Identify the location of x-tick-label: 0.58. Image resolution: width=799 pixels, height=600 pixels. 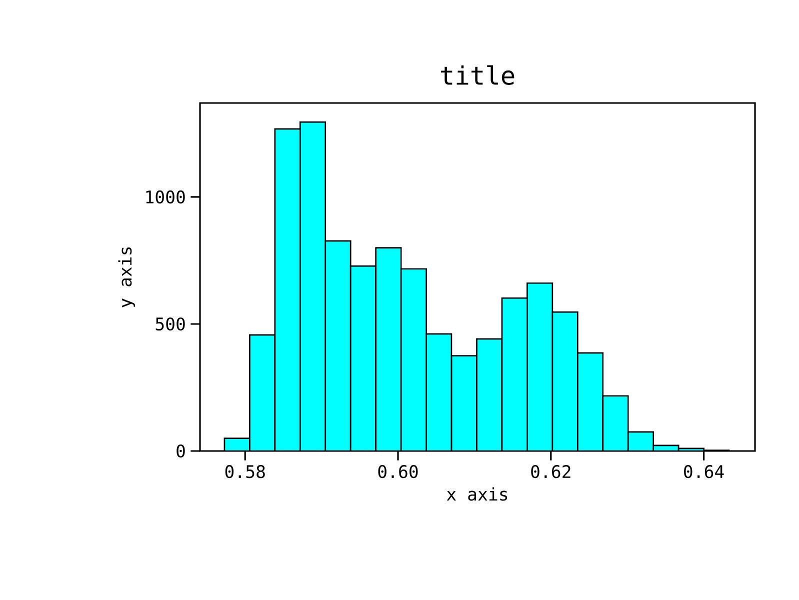
(245, 471).